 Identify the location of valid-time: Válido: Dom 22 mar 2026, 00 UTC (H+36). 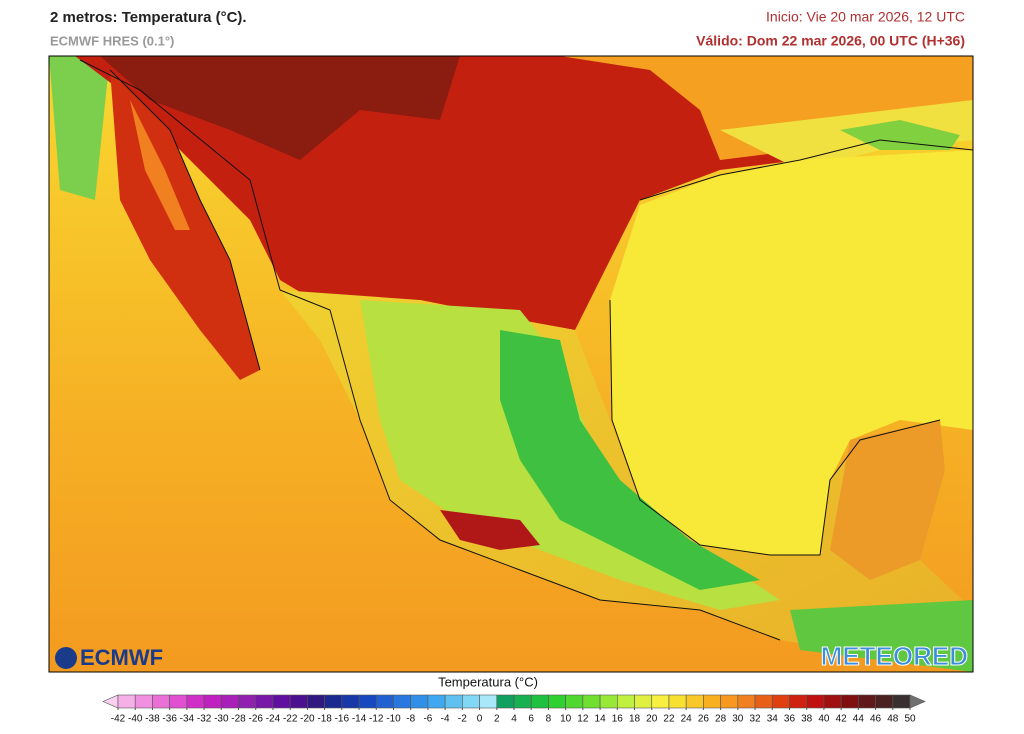
(830, 41).